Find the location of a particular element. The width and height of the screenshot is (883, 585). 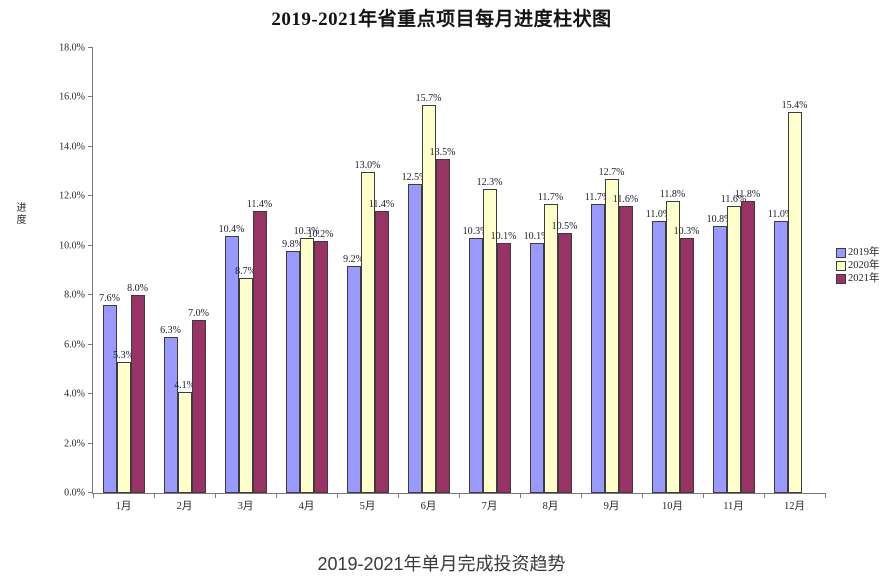

bar-value-label: 10.8% is located at coordinates (719, 219).